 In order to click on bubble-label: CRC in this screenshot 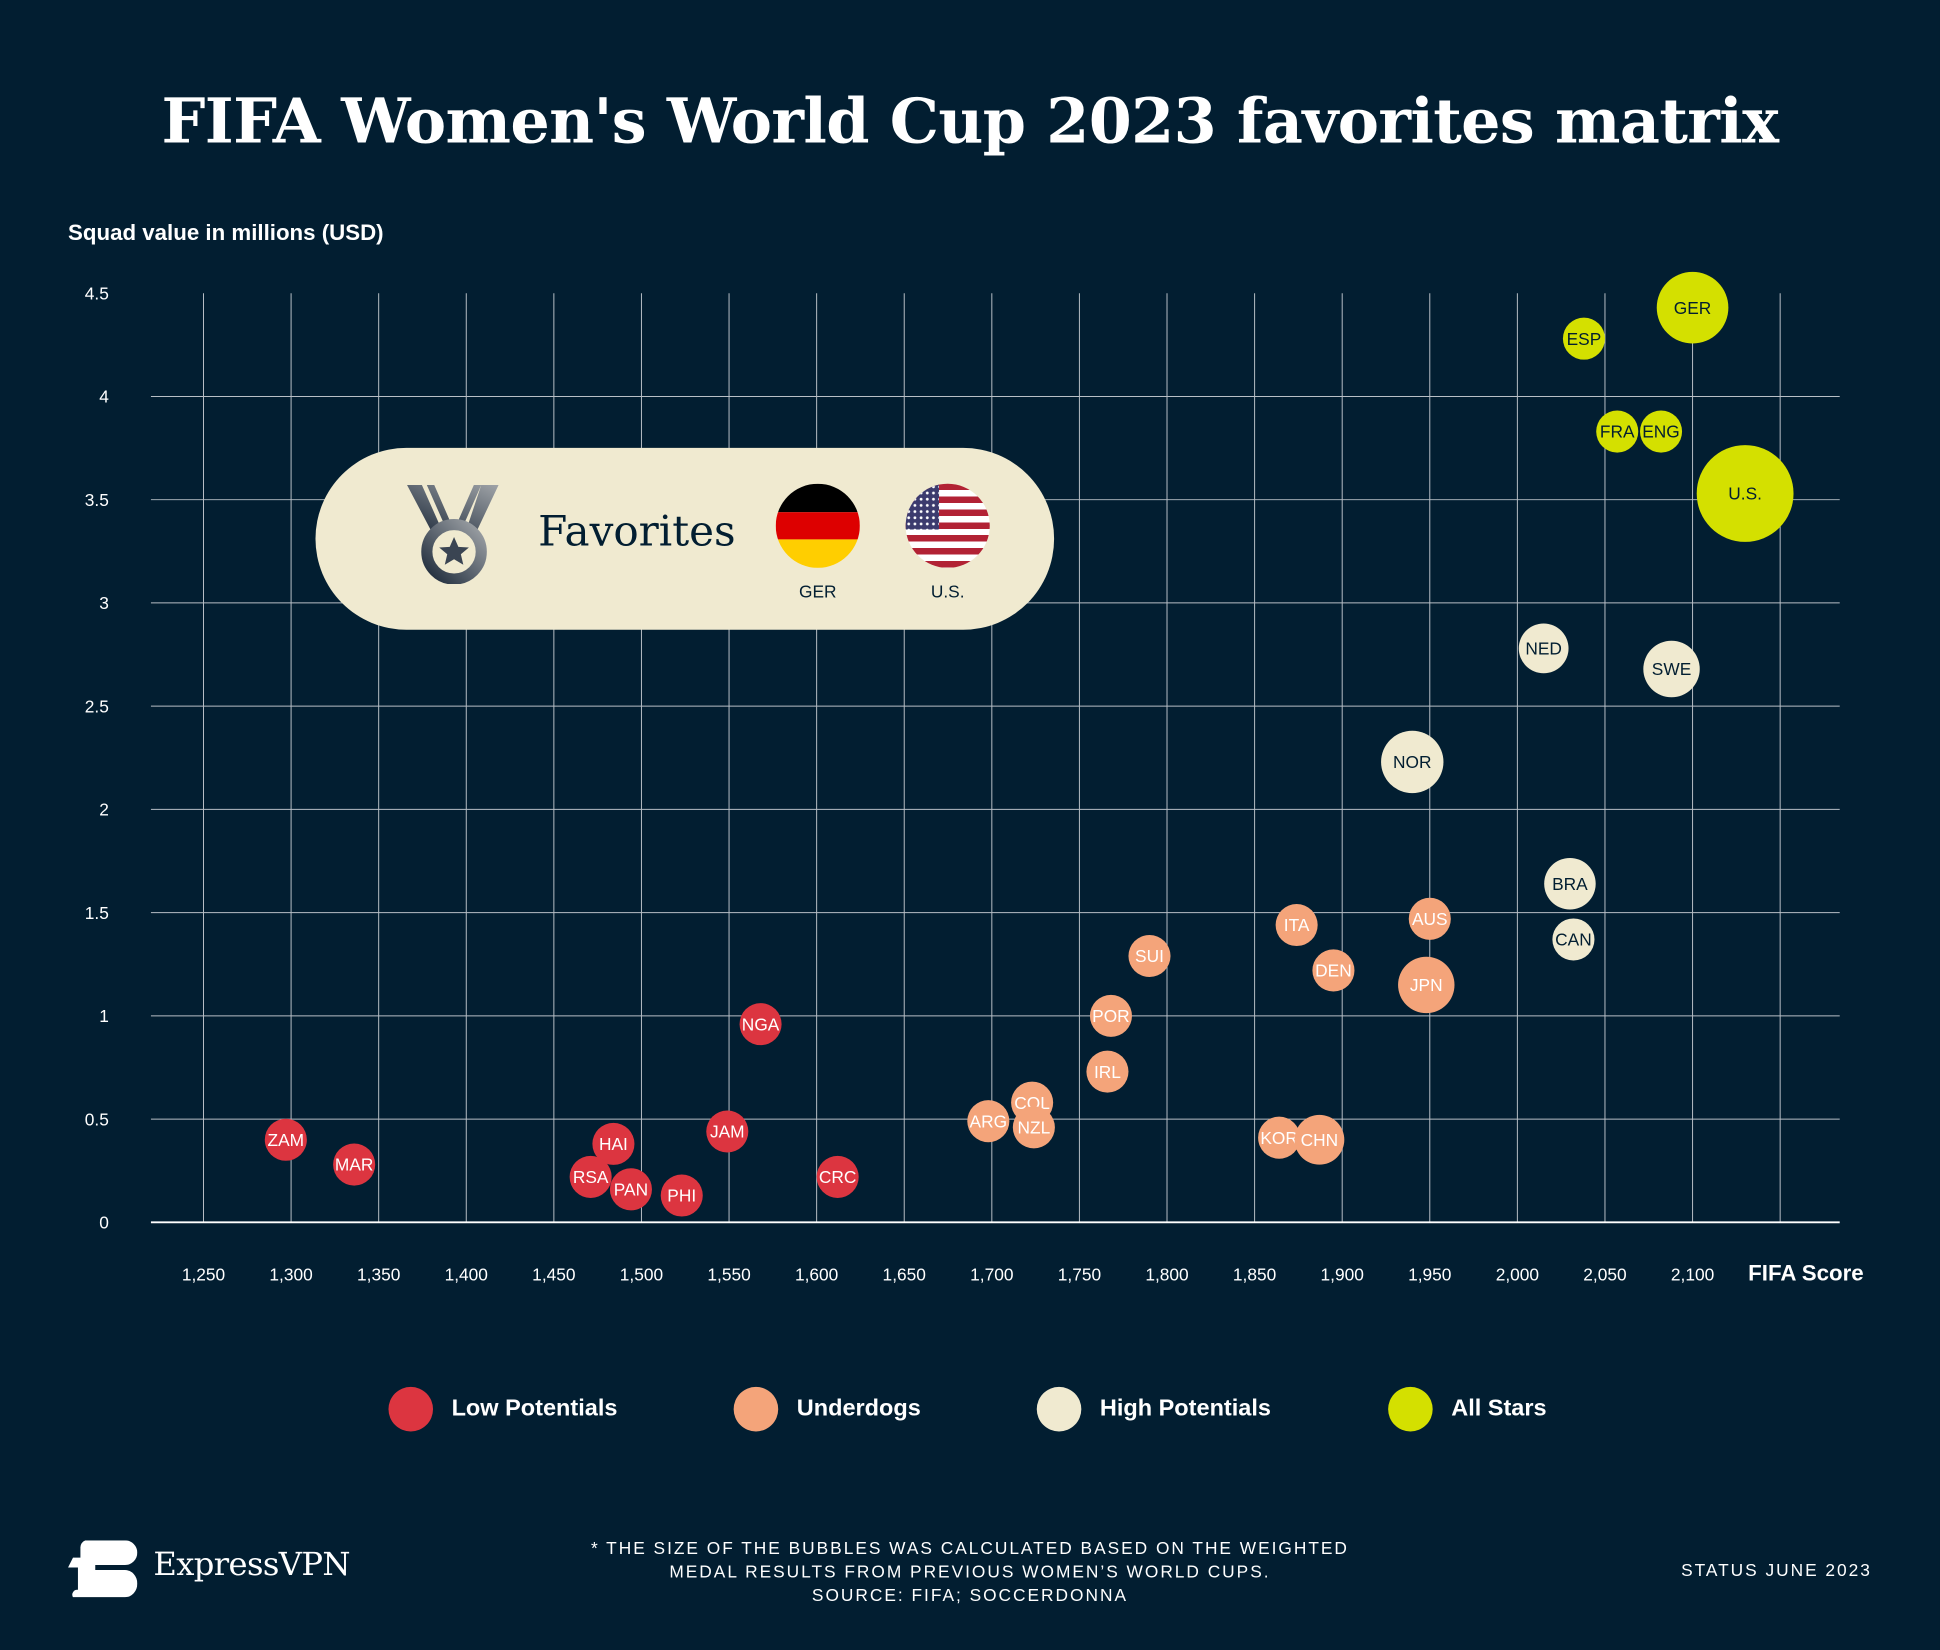, I will do `click(838, 1177)`.